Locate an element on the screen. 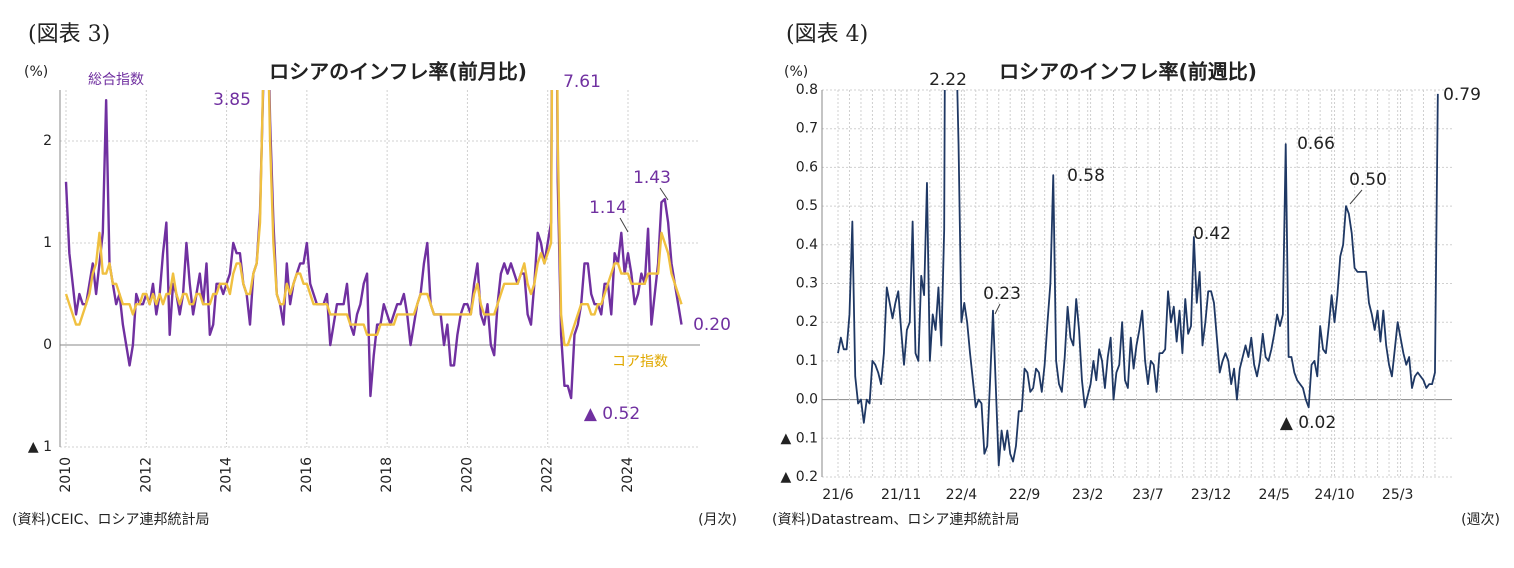 The width and height of the screenshot is (1514, 568). x-tick-label: 24/5 is located at coordinates (1274, 495).